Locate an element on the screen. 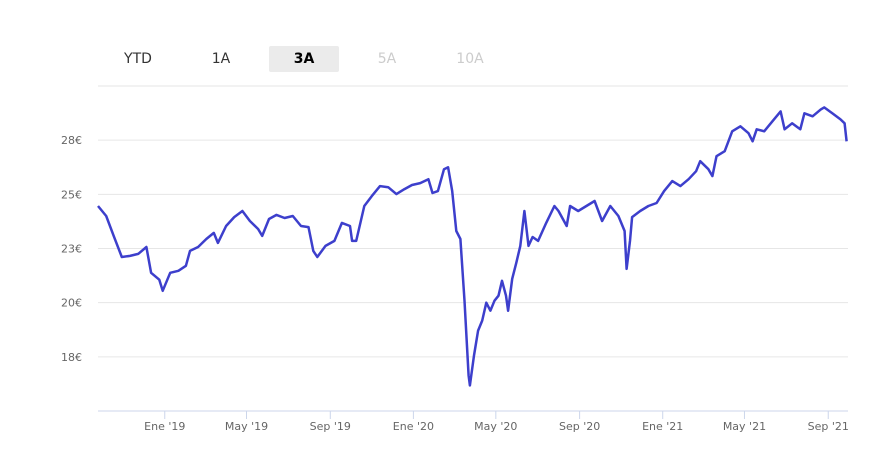 The width and height of the screenshot is (887, 456). range-button-ytd: YTD is located at coordinates (138, 59).